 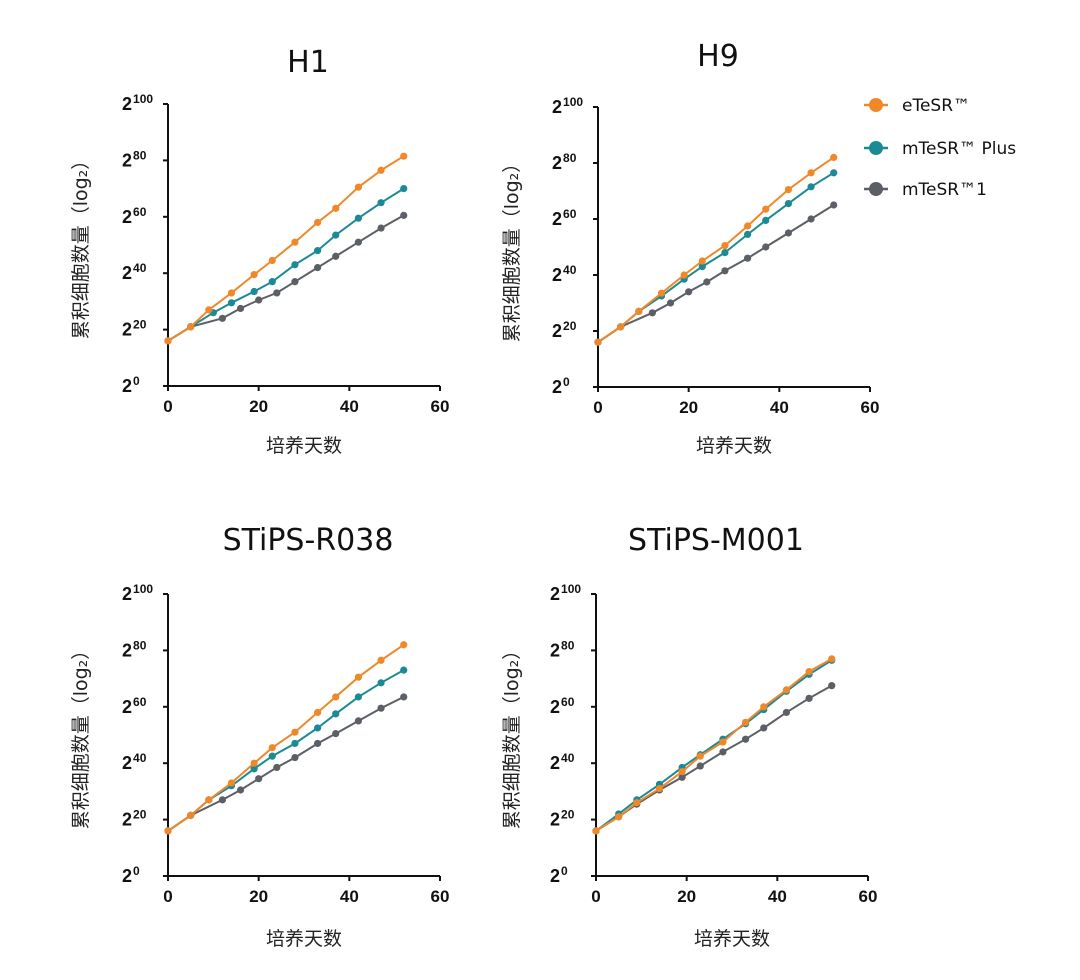 What do you see at coordinates (718, 56) in the screenshot?
I see `chart-title: H9` at bounding box center [718, 56].